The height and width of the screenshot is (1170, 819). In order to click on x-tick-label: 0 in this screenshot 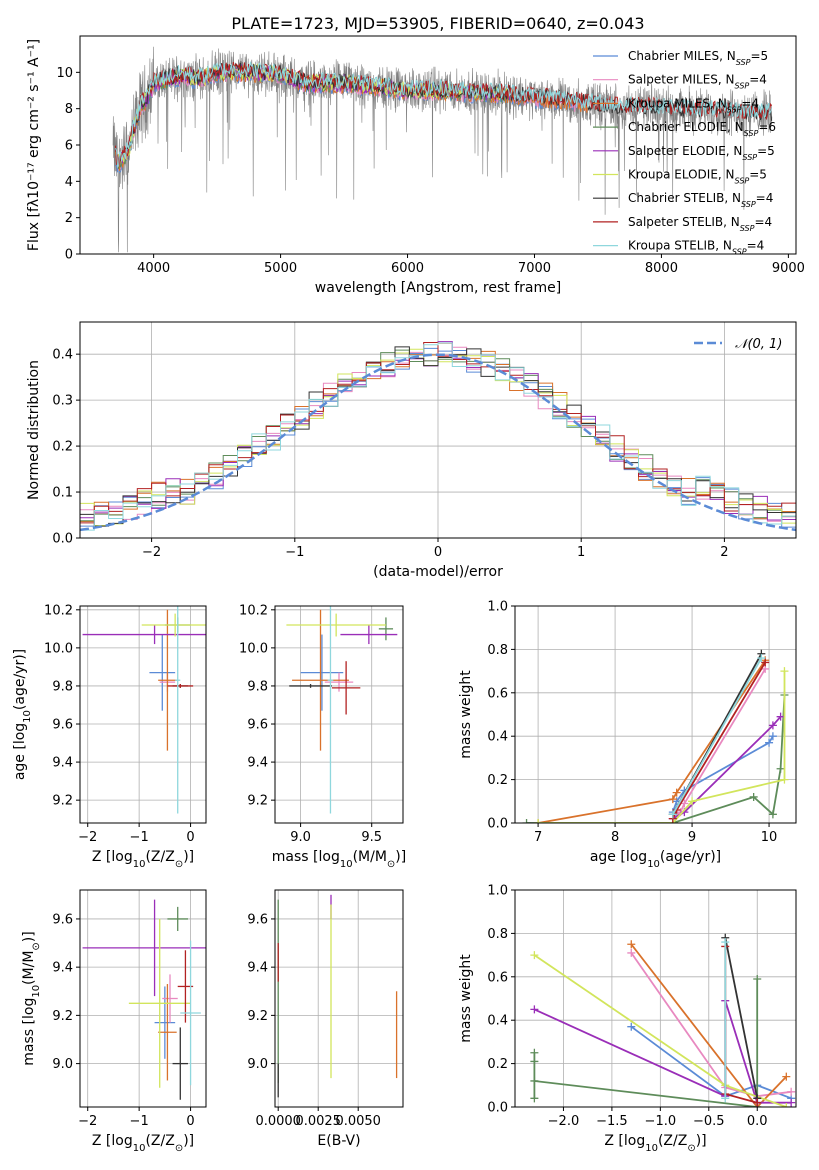, I will do `click(190, 837)`.